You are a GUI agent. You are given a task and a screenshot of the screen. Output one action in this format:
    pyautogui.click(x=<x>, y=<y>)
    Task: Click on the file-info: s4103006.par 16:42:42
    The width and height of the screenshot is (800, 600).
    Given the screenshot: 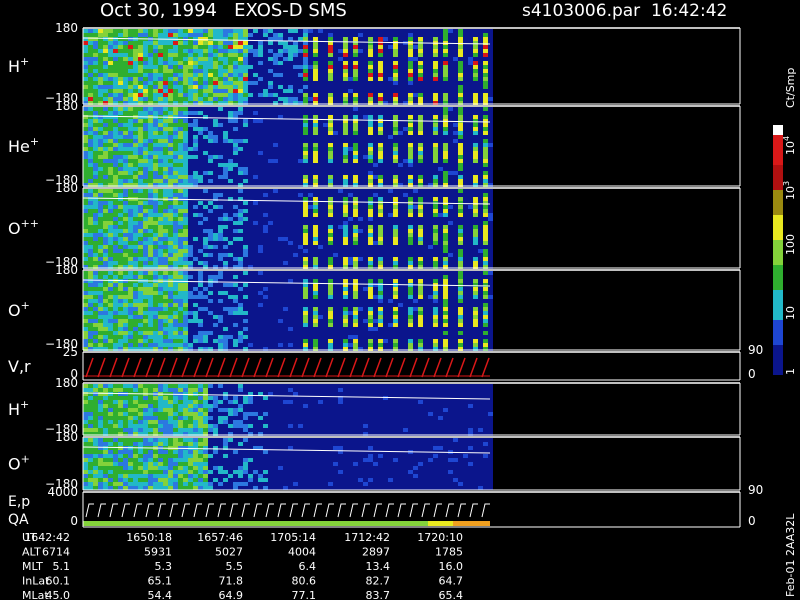 What is the action you would take?
    pyautogui.click(x=624, y=11)
    